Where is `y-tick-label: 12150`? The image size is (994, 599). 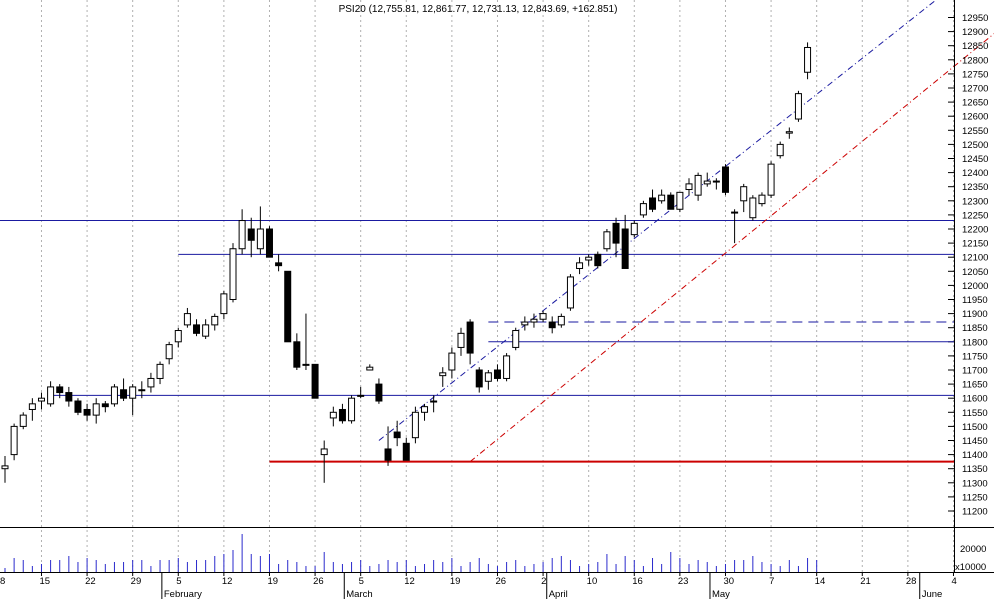 y-tick-label: 12150 is located at coordinates (975, 244).